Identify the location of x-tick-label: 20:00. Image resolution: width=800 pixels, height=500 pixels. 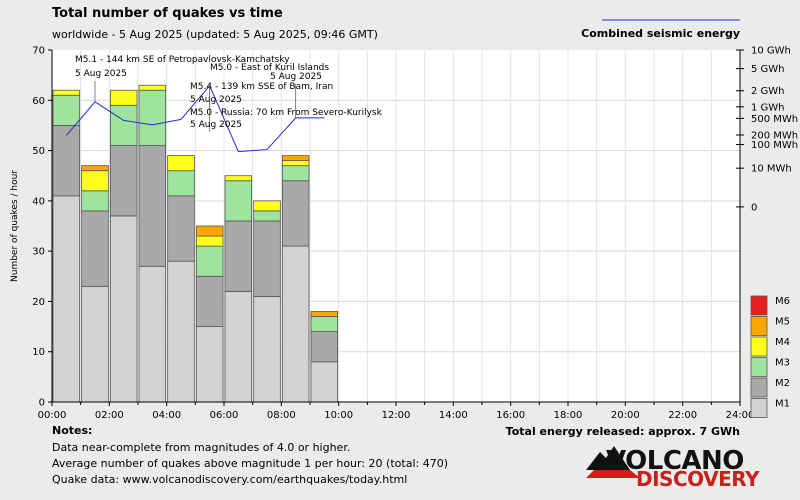
(625, 415).